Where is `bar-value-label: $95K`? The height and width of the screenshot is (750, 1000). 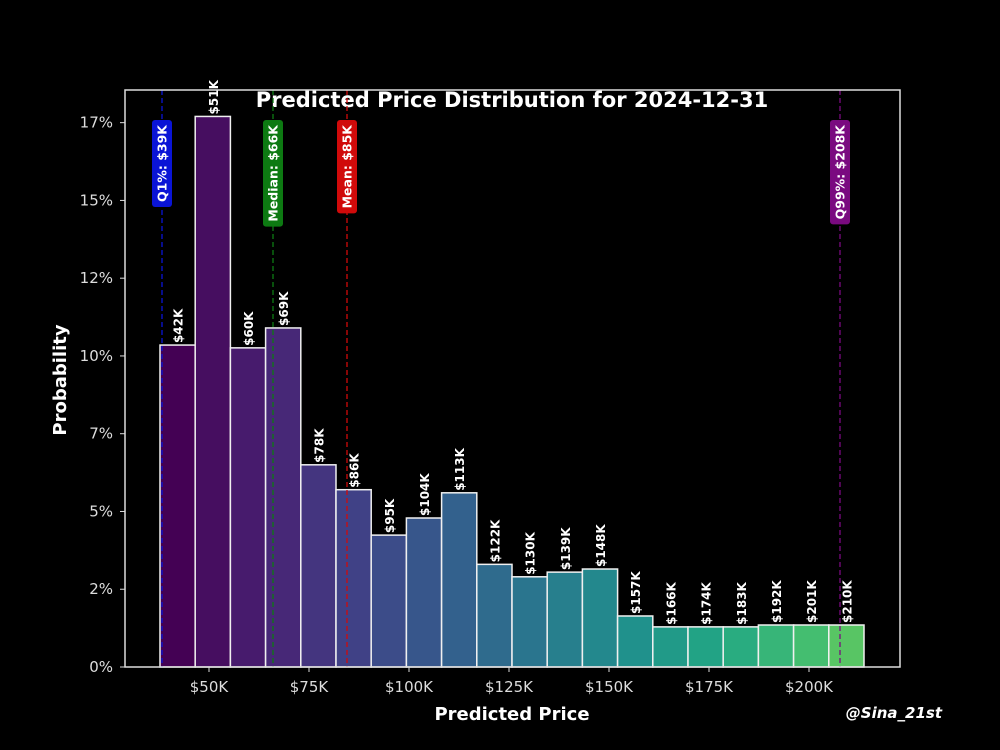 bar-value-label: $95K is located at coordinates (390, 515).